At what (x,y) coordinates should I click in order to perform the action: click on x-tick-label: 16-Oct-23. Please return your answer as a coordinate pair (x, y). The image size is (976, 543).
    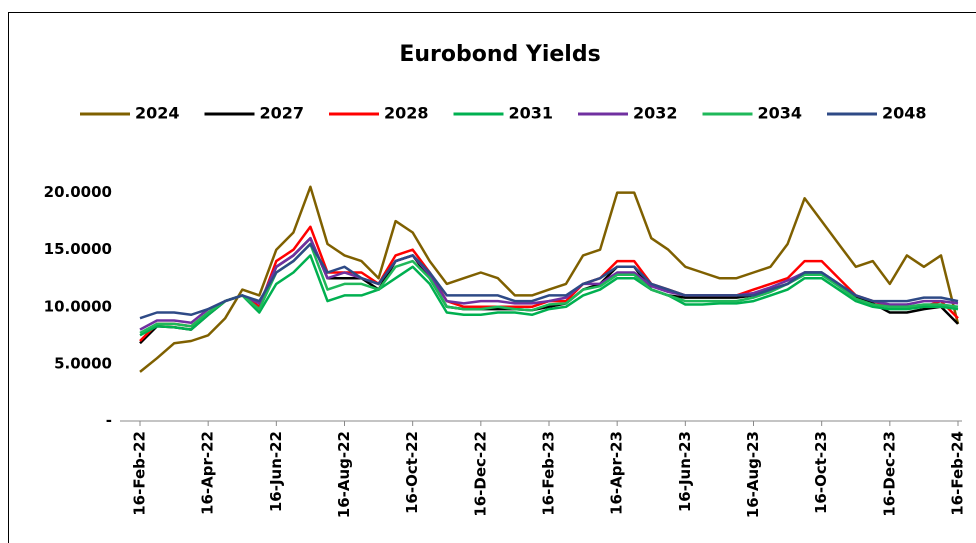
    Looking at the image, I should click on (821, 472).